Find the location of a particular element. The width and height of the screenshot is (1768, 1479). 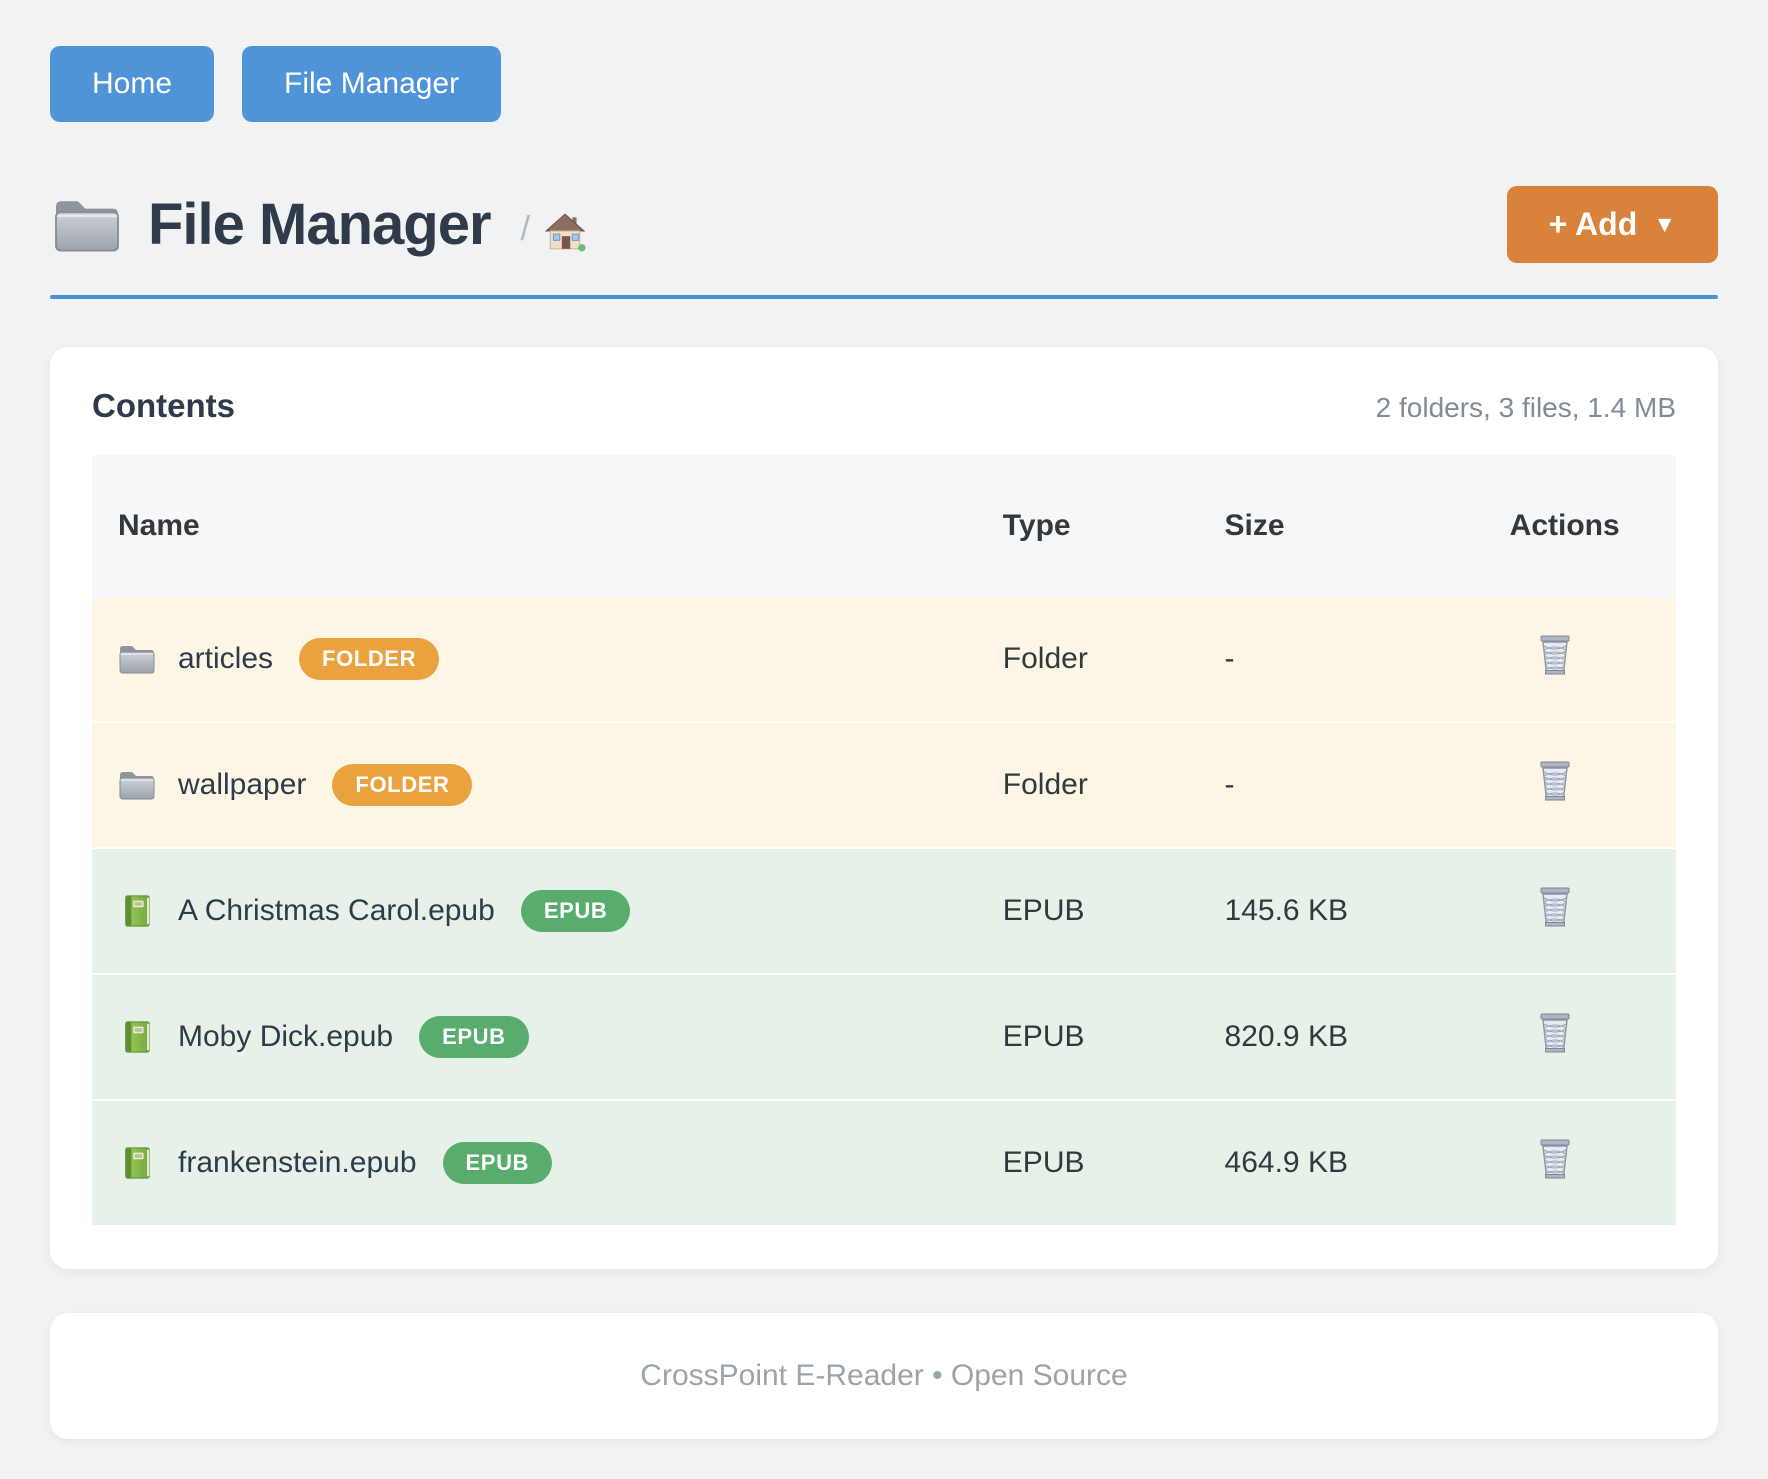

nav-button-home: Home is located at coordinates (132, 84).